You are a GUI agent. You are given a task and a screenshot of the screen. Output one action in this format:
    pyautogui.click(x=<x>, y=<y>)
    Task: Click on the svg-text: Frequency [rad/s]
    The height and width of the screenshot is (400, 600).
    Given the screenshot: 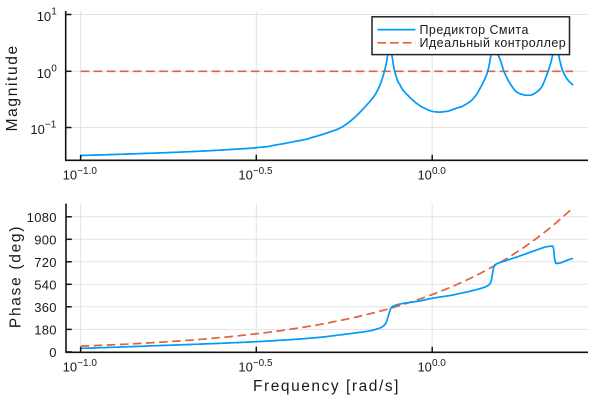 What is the action you would take?
    pyautogui.click(x=326, y=386)
    